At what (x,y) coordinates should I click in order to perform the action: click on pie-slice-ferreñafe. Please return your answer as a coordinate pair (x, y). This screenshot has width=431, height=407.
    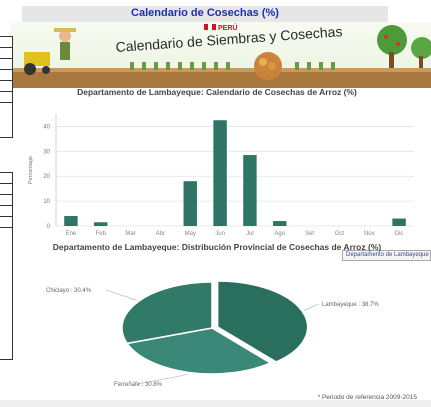
    Looking at the image, I should click on (199, 351).